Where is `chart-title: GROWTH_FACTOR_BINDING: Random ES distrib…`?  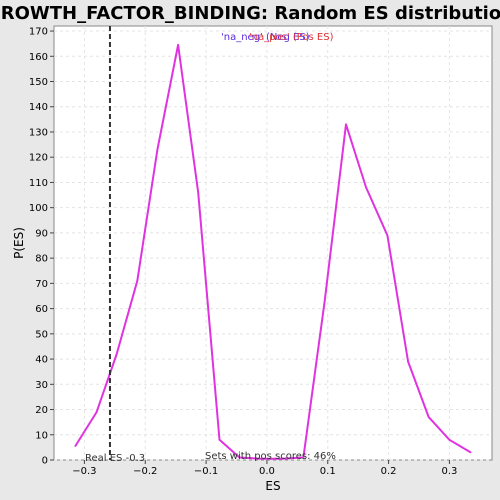 chart-title: GROWTH_FACTOR_BINDING: Random ES distrib… is located at coordinates (250, 13).